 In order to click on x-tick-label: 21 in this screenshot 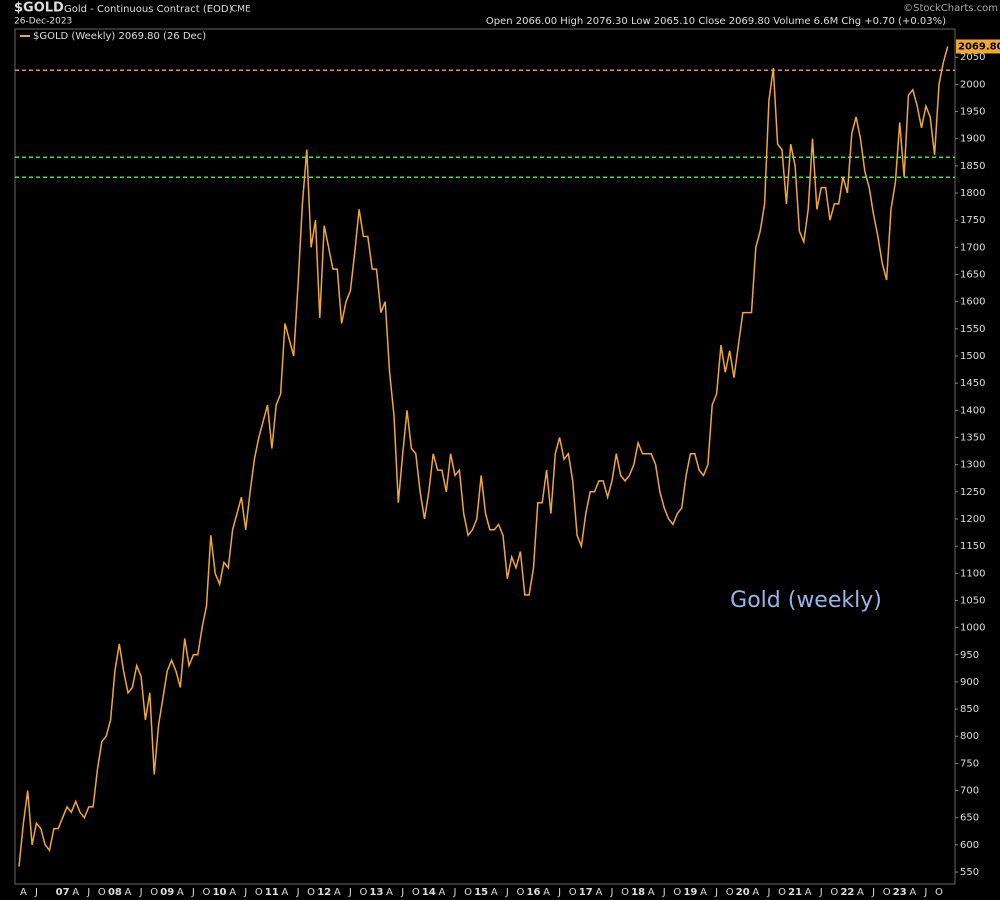, I will do `click(795, 892)`.